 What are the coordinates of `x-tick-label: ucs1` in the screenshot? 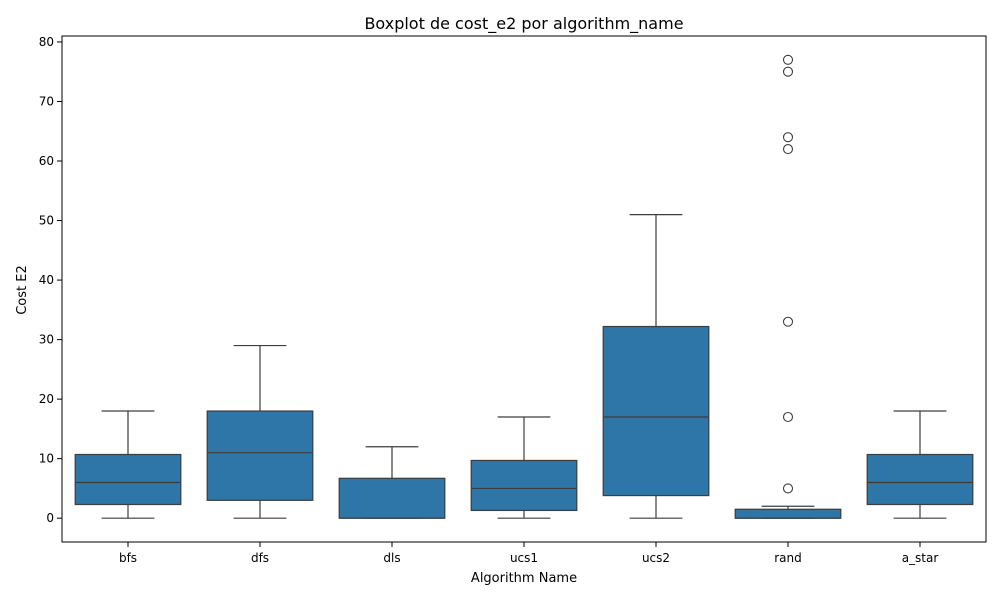 It's located at (524, 558).